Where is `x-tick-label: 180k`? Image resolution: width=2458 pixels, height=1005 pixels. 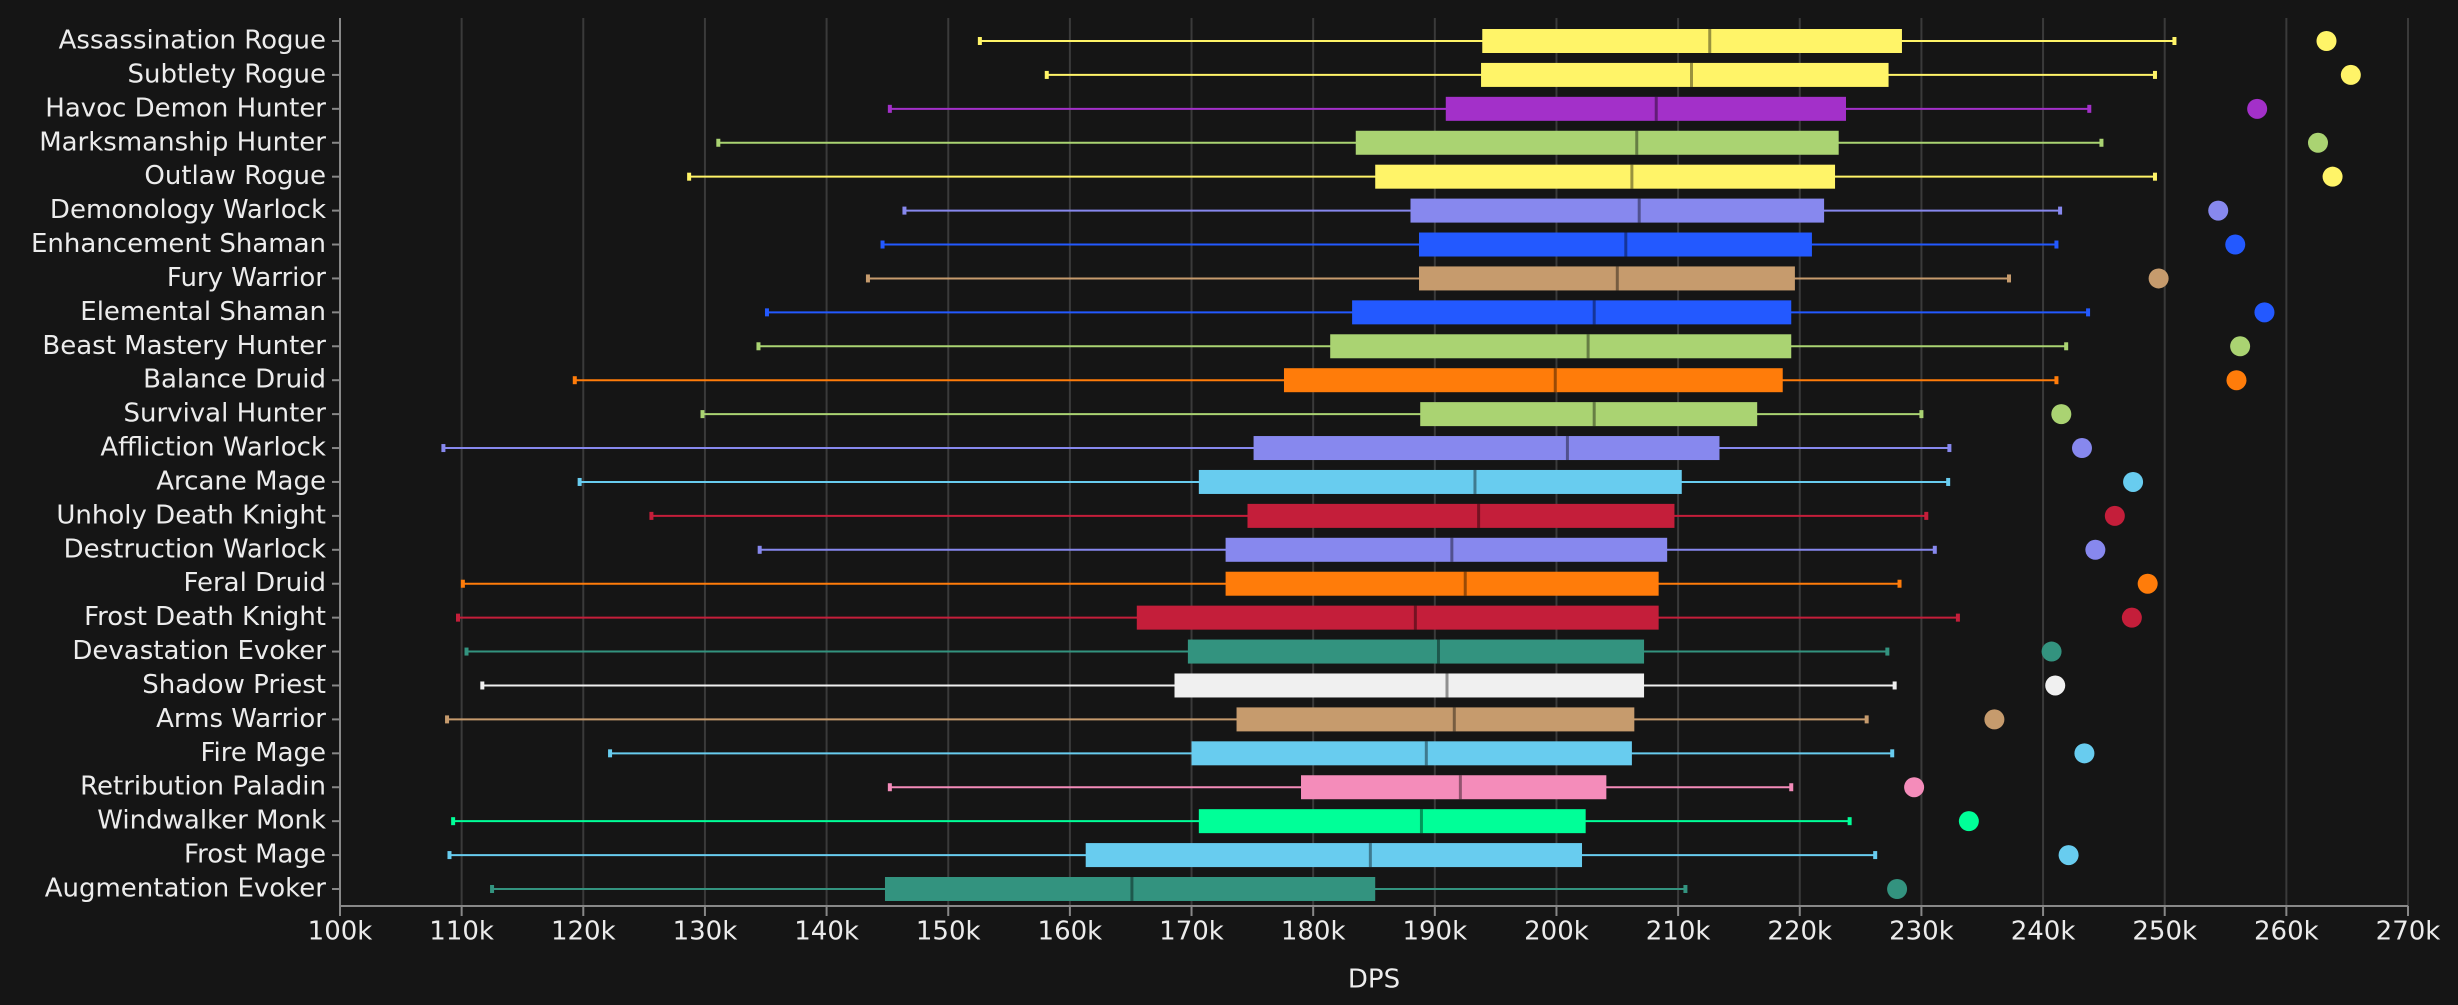
x-tick-label: 180k is located at coordinates (1313, 932).